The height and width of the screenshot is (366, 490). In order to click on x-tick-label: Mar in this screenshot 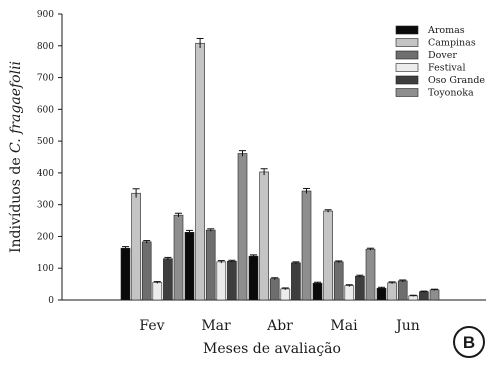, I will do `click(216, 326)`.